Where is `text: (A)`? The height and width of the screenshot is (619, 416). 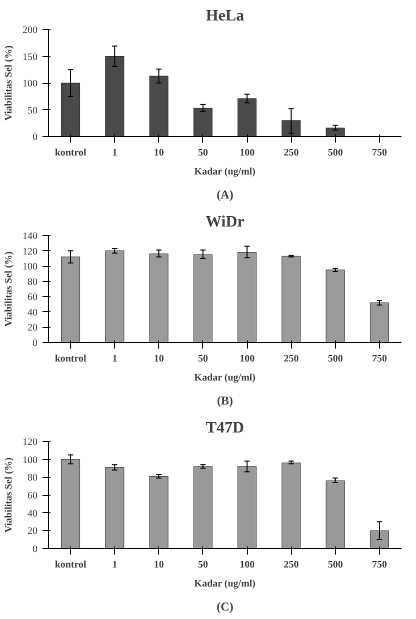 text: (A) is located at coordinates (225, 195).